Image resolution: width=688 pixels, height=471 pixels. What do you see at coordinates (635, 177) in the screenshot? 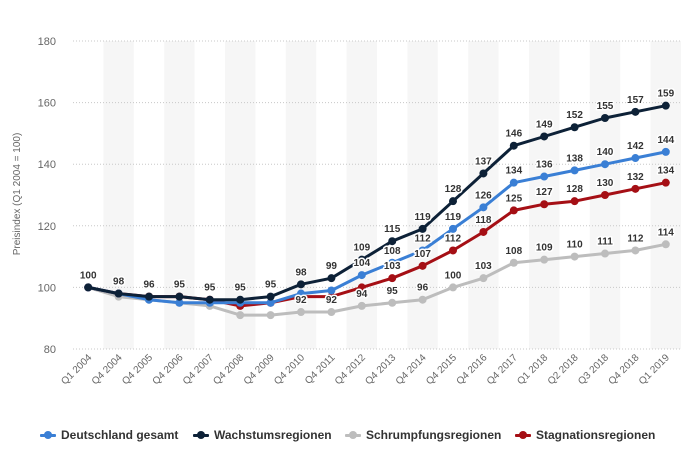
I see `data-label: 132` at bounding box center [635, 177].